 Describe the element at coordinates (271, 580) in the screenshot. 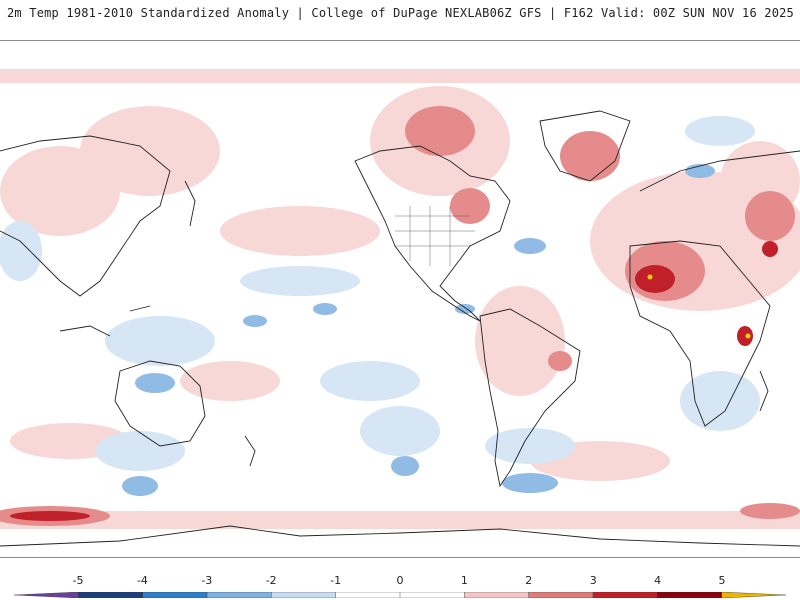

I see `colorbar-tick-label: -2` at that location.